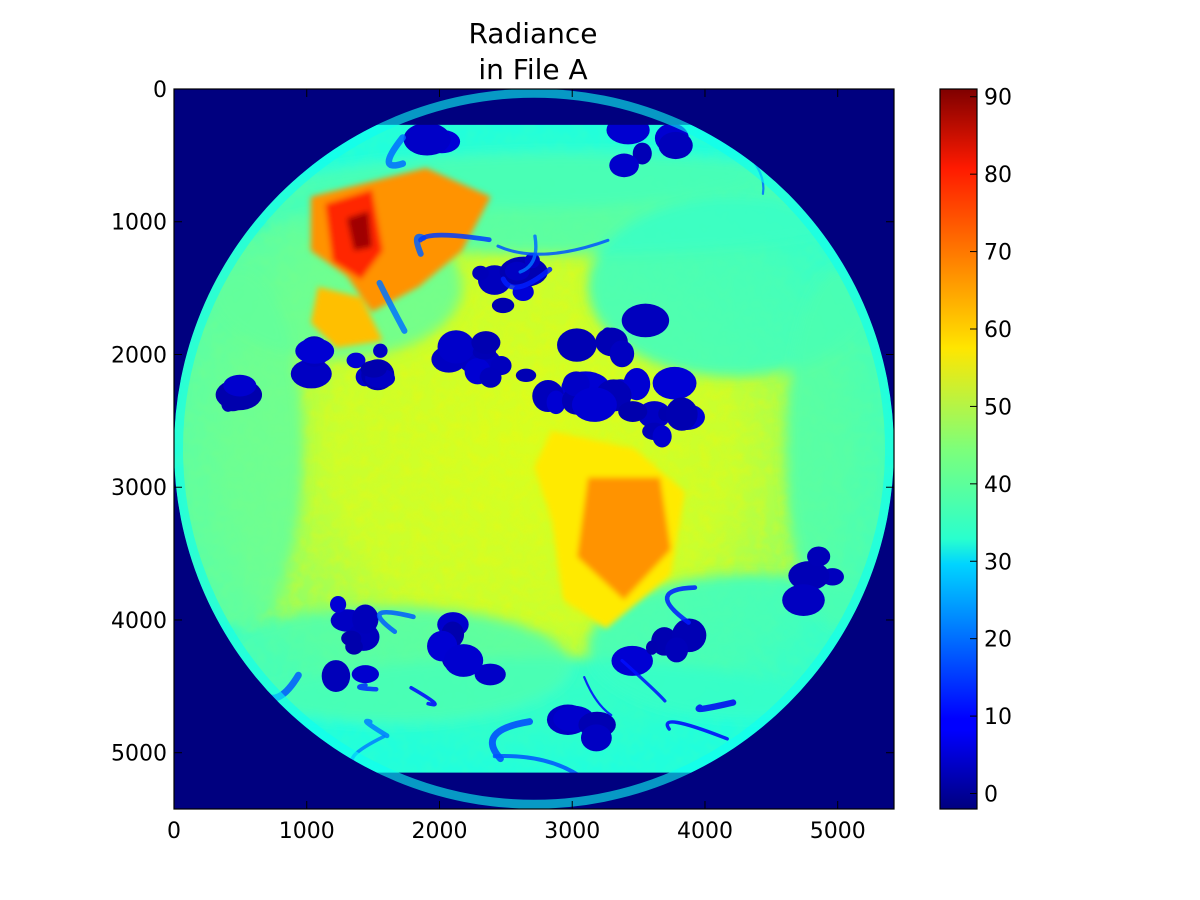 The image size is (1200, 900). What do you see at coordinates (838, 831) in the screenshot?
I see `x-tick-label: 5000` at bounding box center [838, 831].